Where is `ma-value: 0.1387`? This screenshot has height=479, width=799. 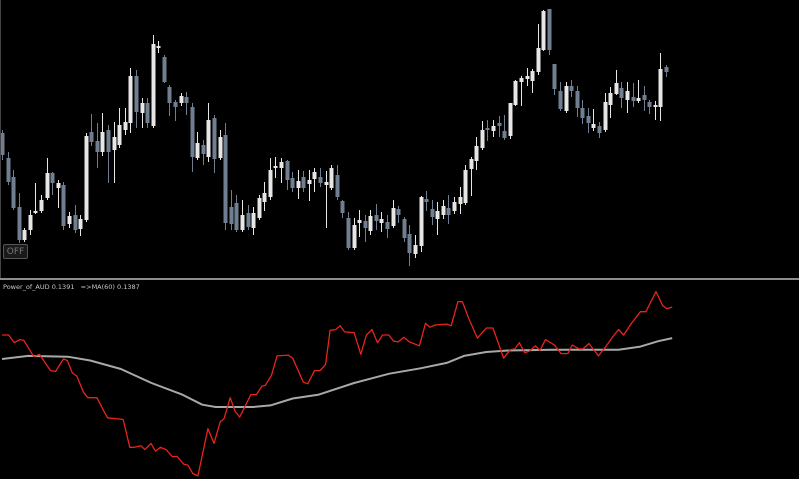 ma-value: 0.1387 is located at coordinates (128, 287).